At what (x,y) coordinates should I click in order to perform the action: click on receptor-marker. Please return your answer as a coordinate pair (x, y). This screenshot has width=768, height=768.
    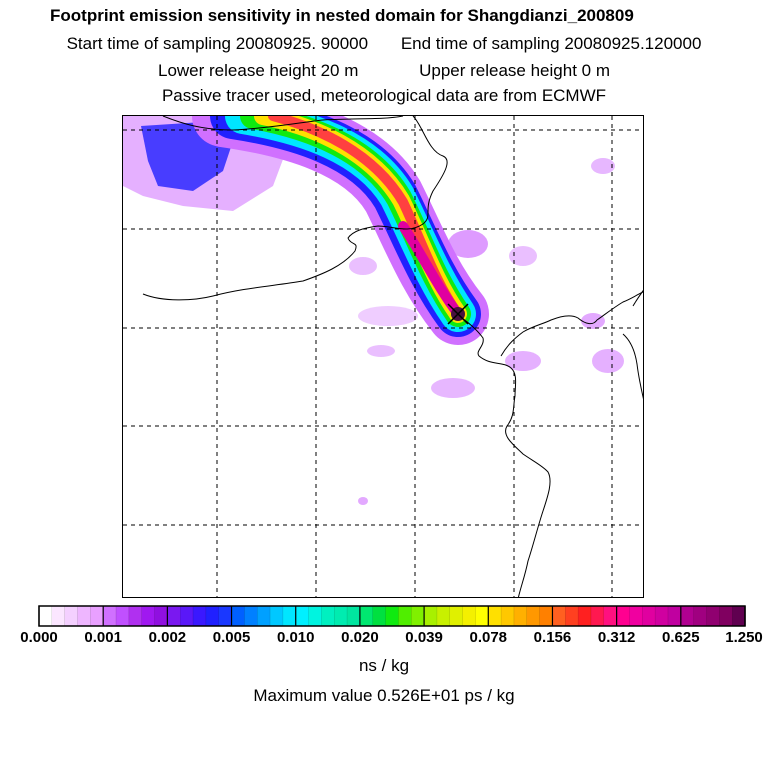
    Looking at the image, I should click on (458, 314).